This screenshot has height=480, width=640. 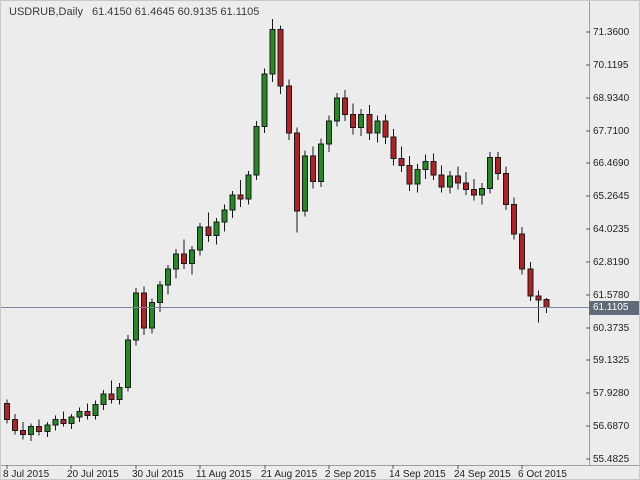 What do you see at coordinates (542, 474) in the screenshot?
I see `date-axis-label: 6 Oct 2015` at bounding box center [542, 474].